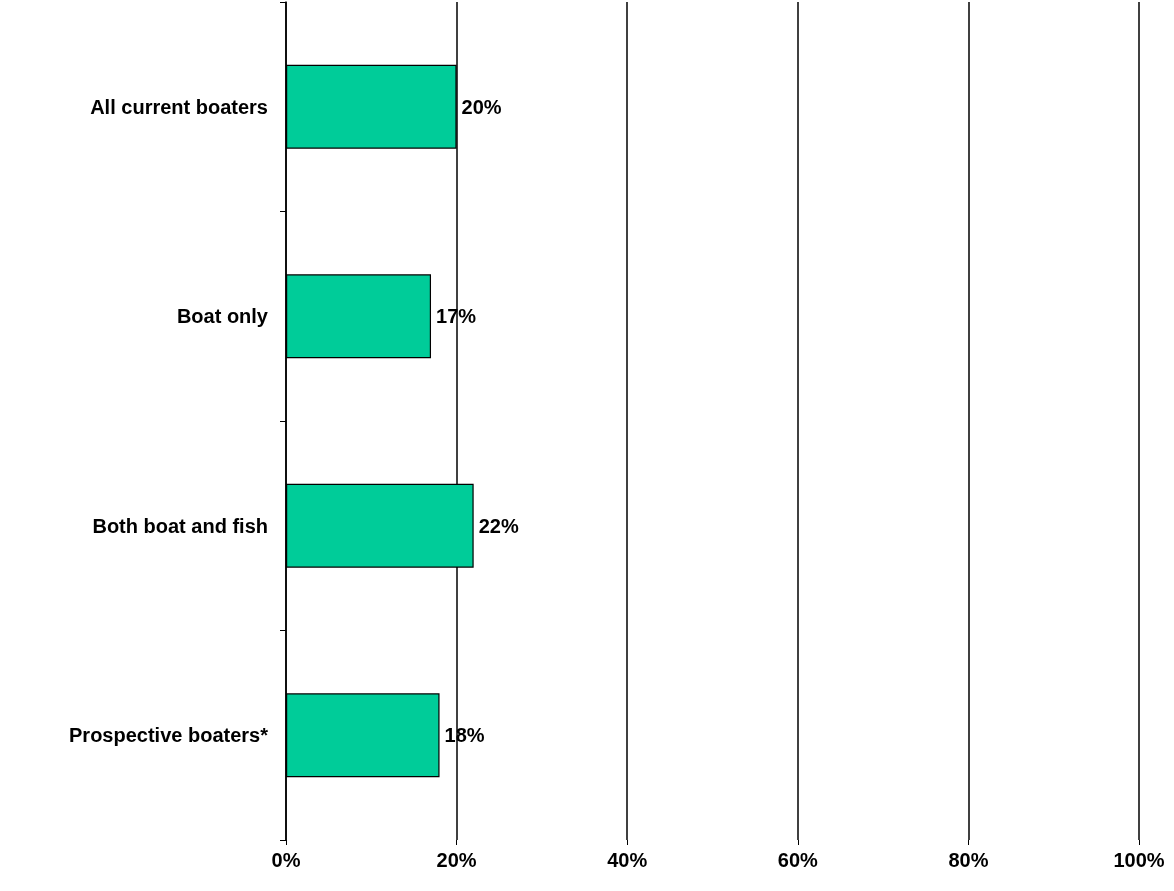 The height and width of the screenshot is (891, 1174). Describe the element at coordinates (456, 860) in the screenshot. I see `x-tick-label: 20%` at that location.